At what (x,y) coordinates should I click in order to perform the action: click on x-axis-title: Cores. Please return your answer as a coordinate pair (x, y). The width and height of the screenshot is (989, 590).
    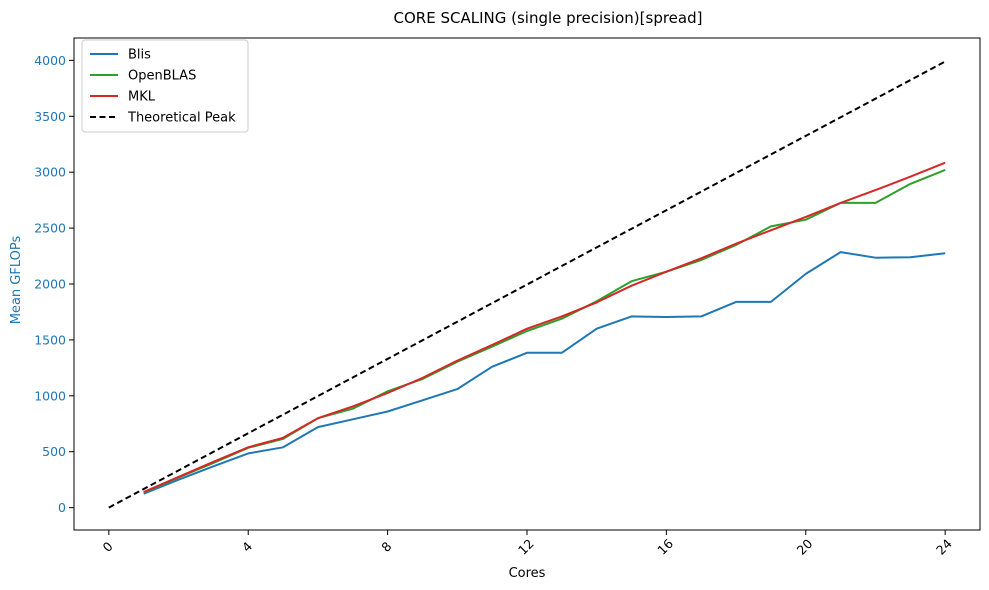
    Looking at the image, I should click on (527, 573).